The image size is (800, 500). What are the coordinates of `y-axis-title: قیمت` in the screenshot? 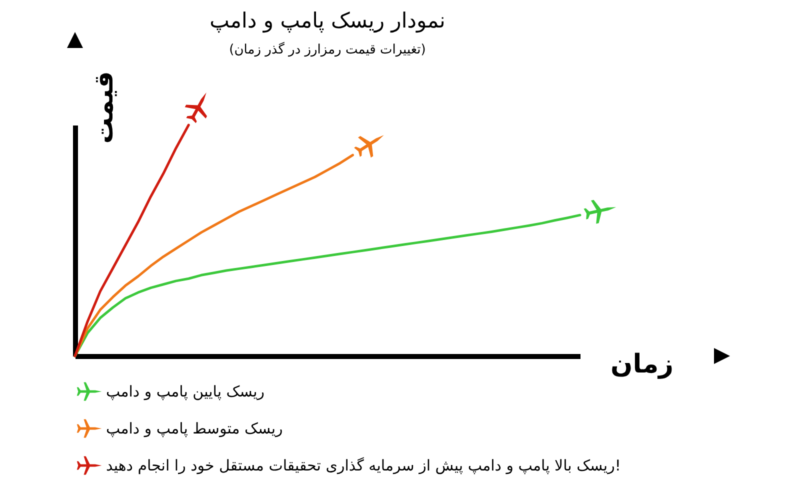 It's located at (105, 107).